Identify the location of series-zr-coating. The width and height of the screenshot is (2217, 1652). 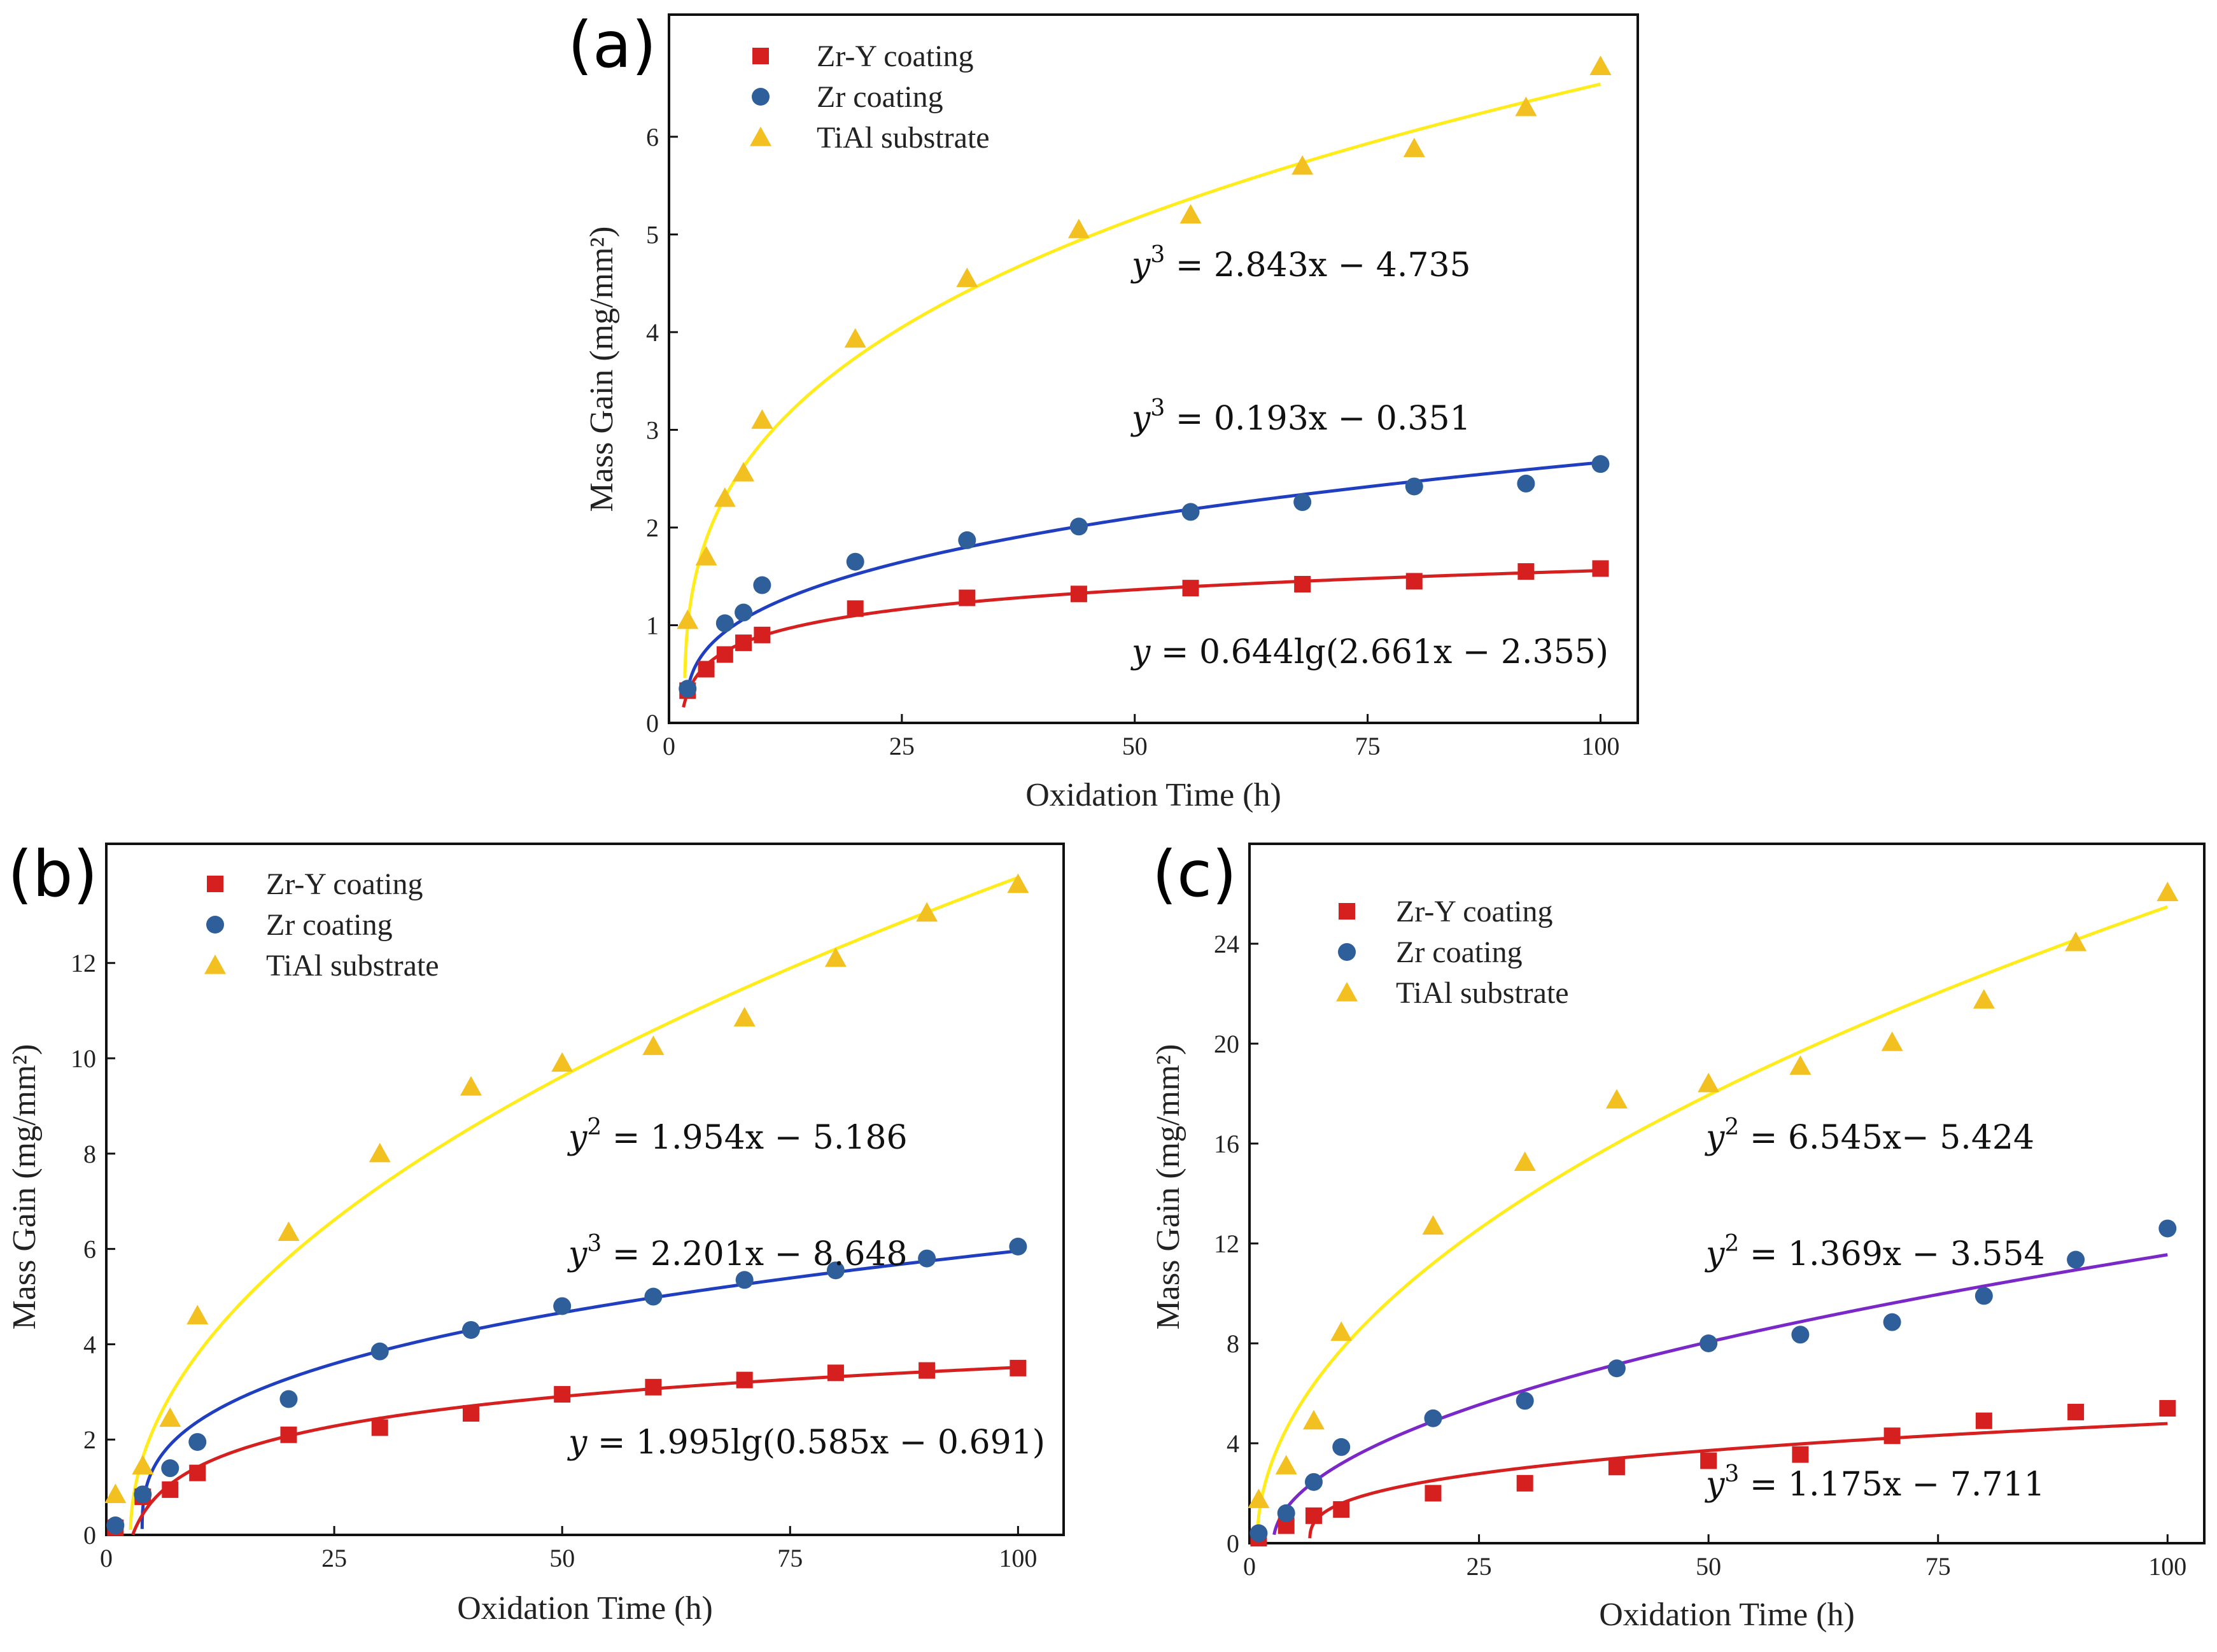
(566, 1386).